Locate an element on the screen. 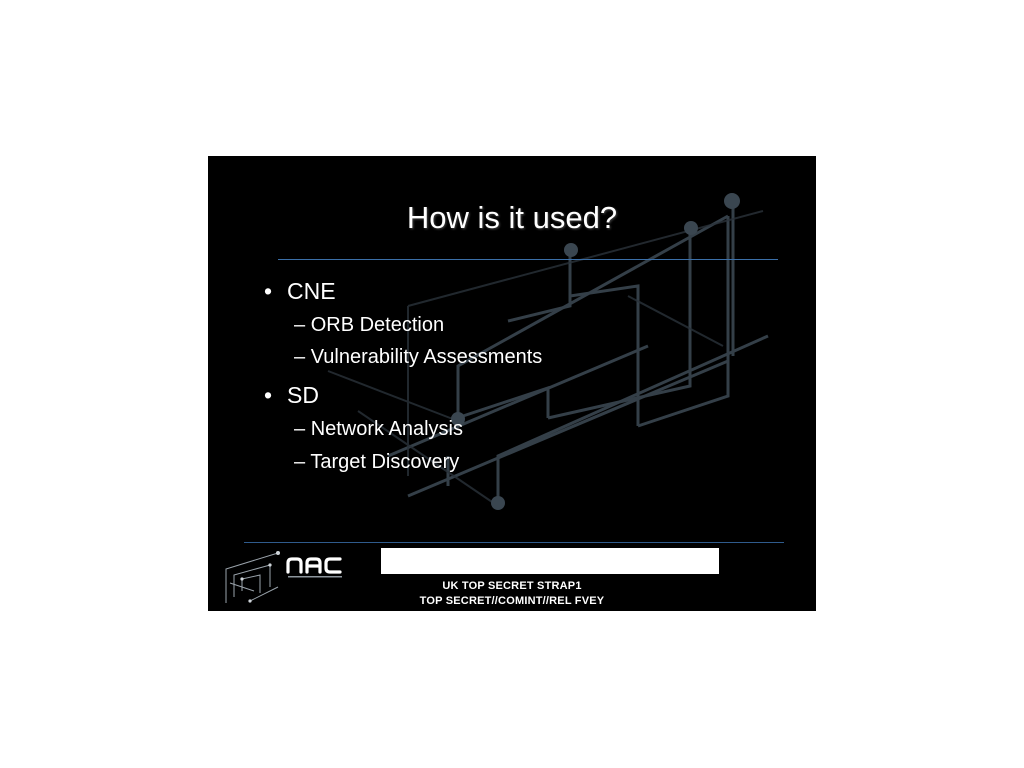 The width and height of the screenshot is (1024, 768). bullet-item: • SD is located at coordinates (291, 395).